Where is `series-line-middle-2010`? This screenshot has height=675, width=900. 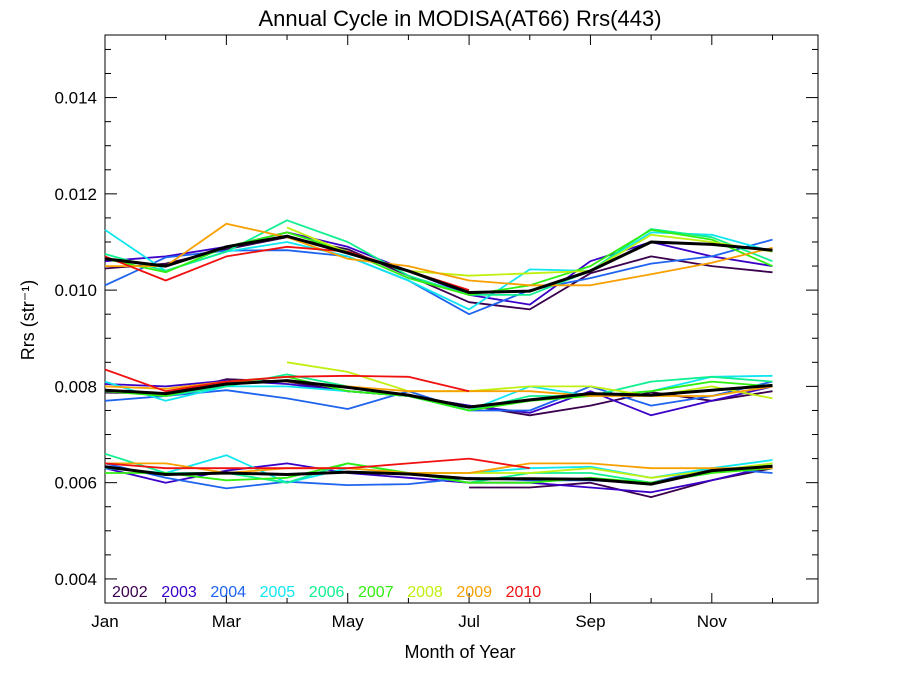
series-line-middle-2010 is located at coordinates (287, 380).